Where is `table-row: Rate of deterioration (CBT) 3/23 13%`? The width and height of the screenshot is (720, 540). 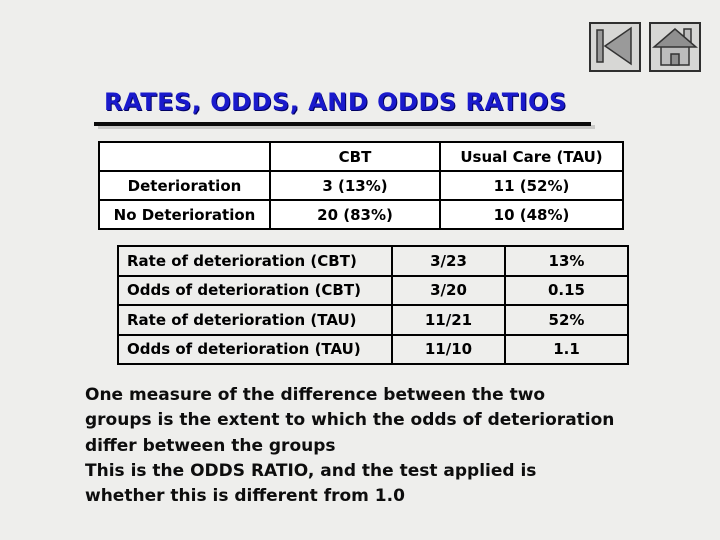
table-row: Rate of deterioration (CBT) 3/23 13% is located at coordinates (373, 261).